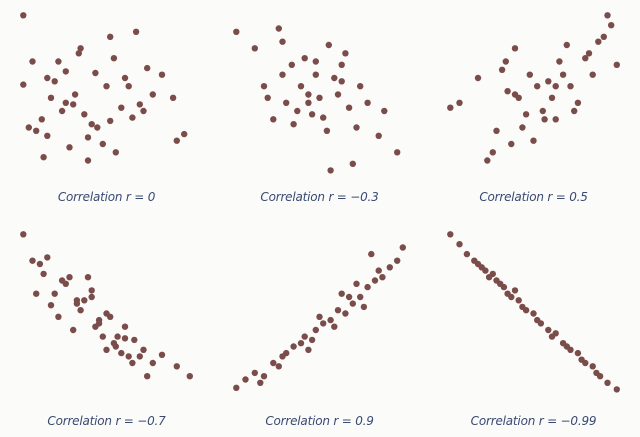  I want to click on scatter-plot-r05, so click(533, 88).